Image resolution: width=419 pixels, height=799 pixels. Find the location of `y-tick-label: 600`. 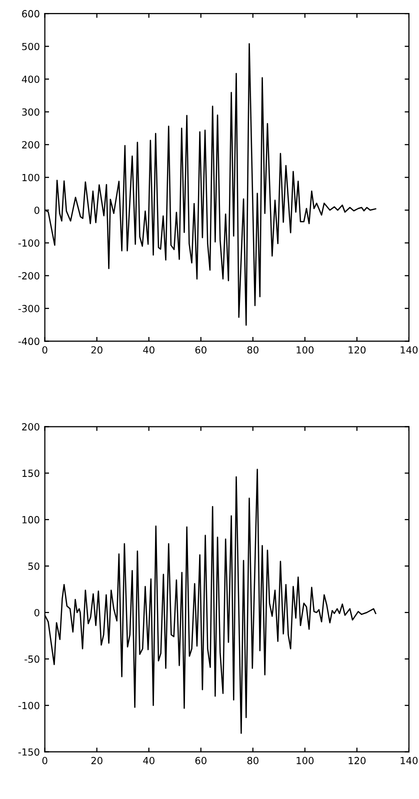

y-tick-label: 600 is located at coordinates (31, 14).